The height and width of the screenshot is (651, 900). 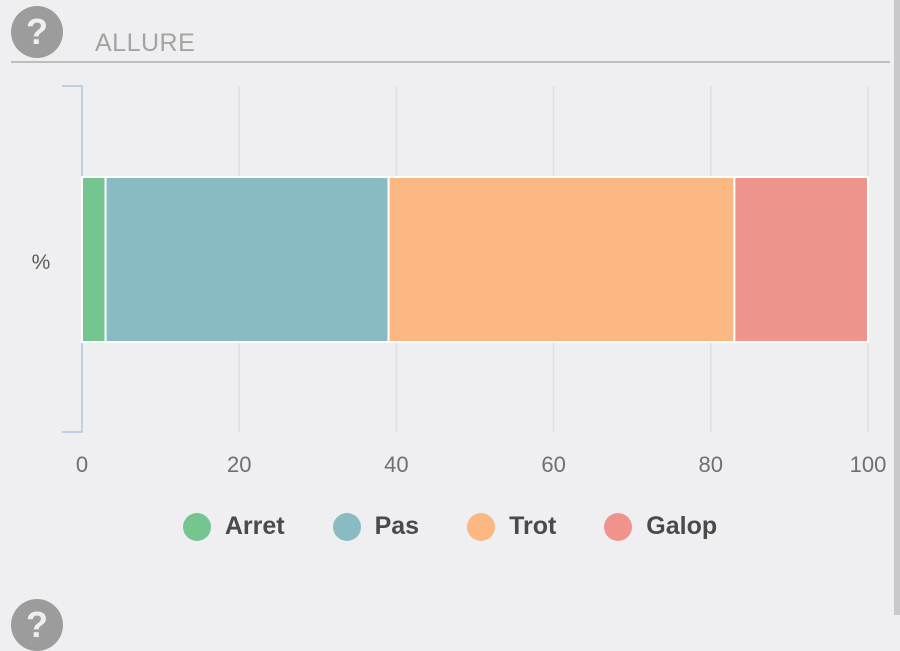 I want to click on x-tick-label: 0, so click(x=82, y=464).